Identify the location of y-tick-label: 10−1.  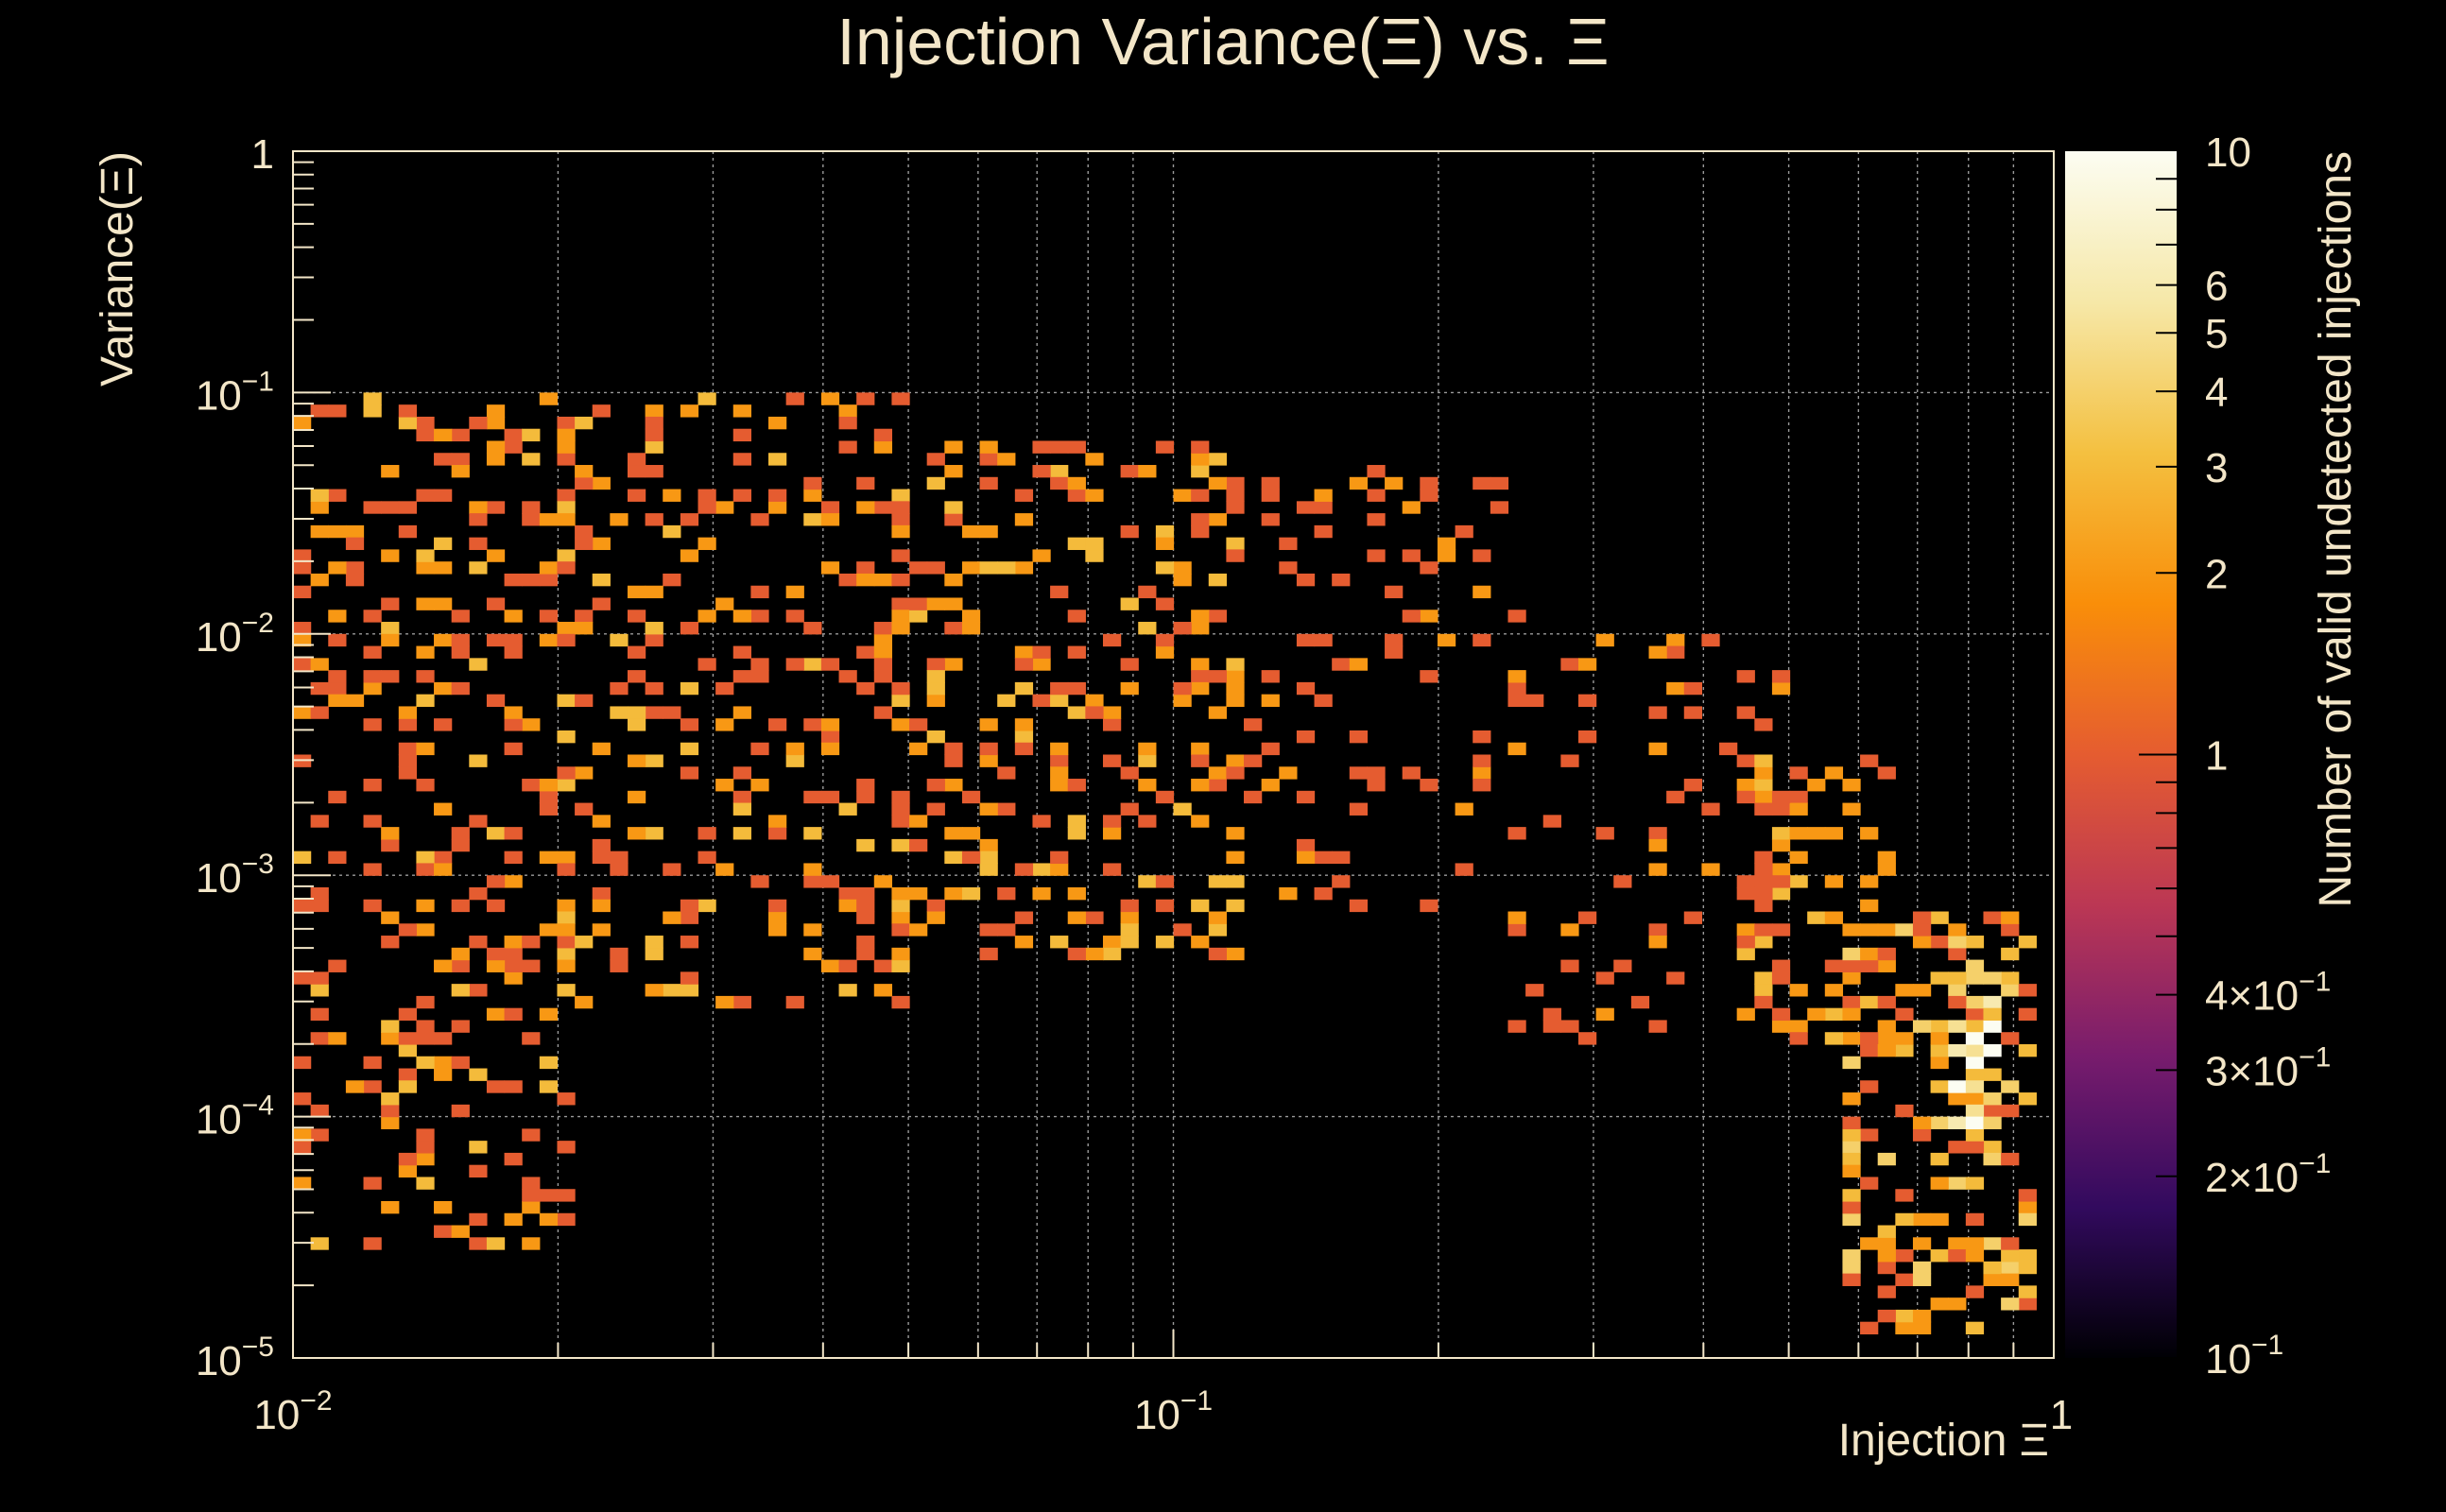
(235, 392).